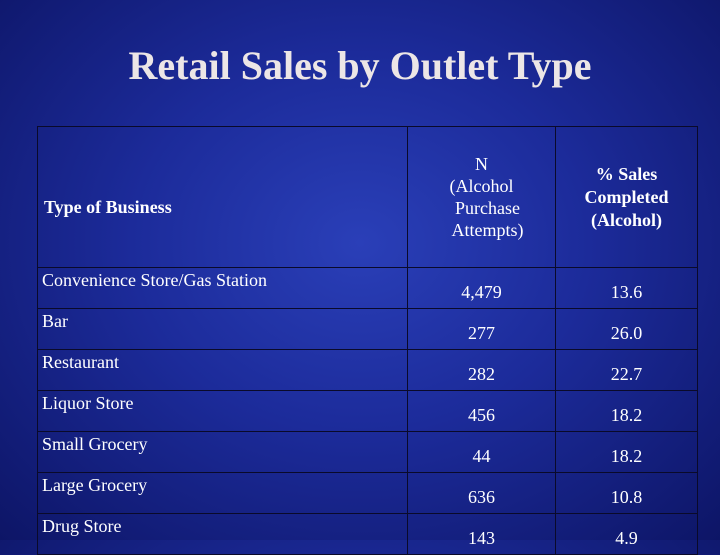  Describe the element at coordinates (222, 288) in the screenshot. I see `row-business: Convenience Store/Gas Station` at that location.